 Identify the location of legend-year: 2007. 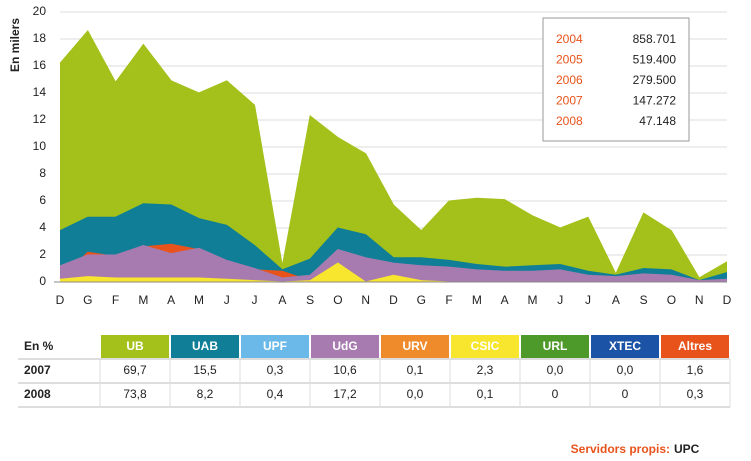
(569, 101).